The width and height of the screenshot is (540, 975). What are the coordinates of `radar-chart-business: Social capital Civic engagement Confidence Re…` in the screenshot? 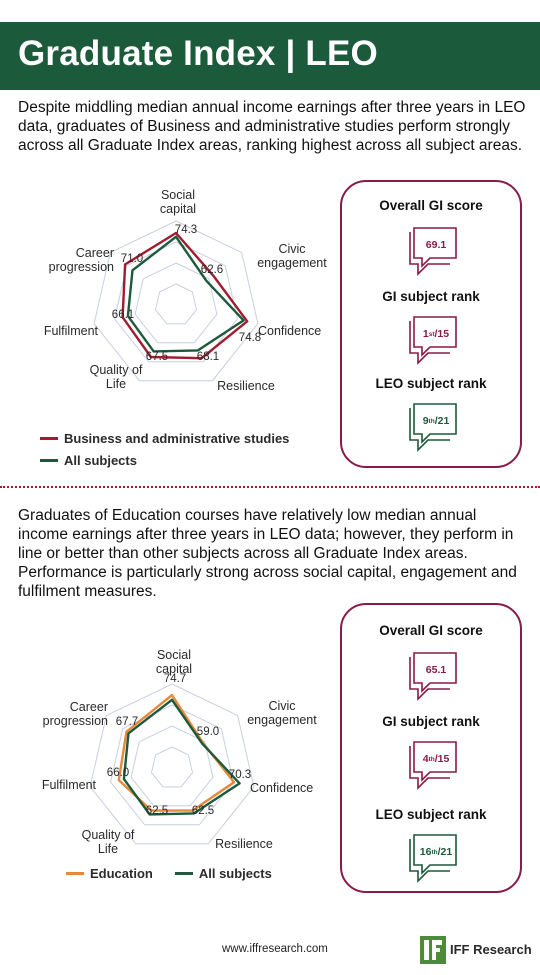 It's located at (185, 290).